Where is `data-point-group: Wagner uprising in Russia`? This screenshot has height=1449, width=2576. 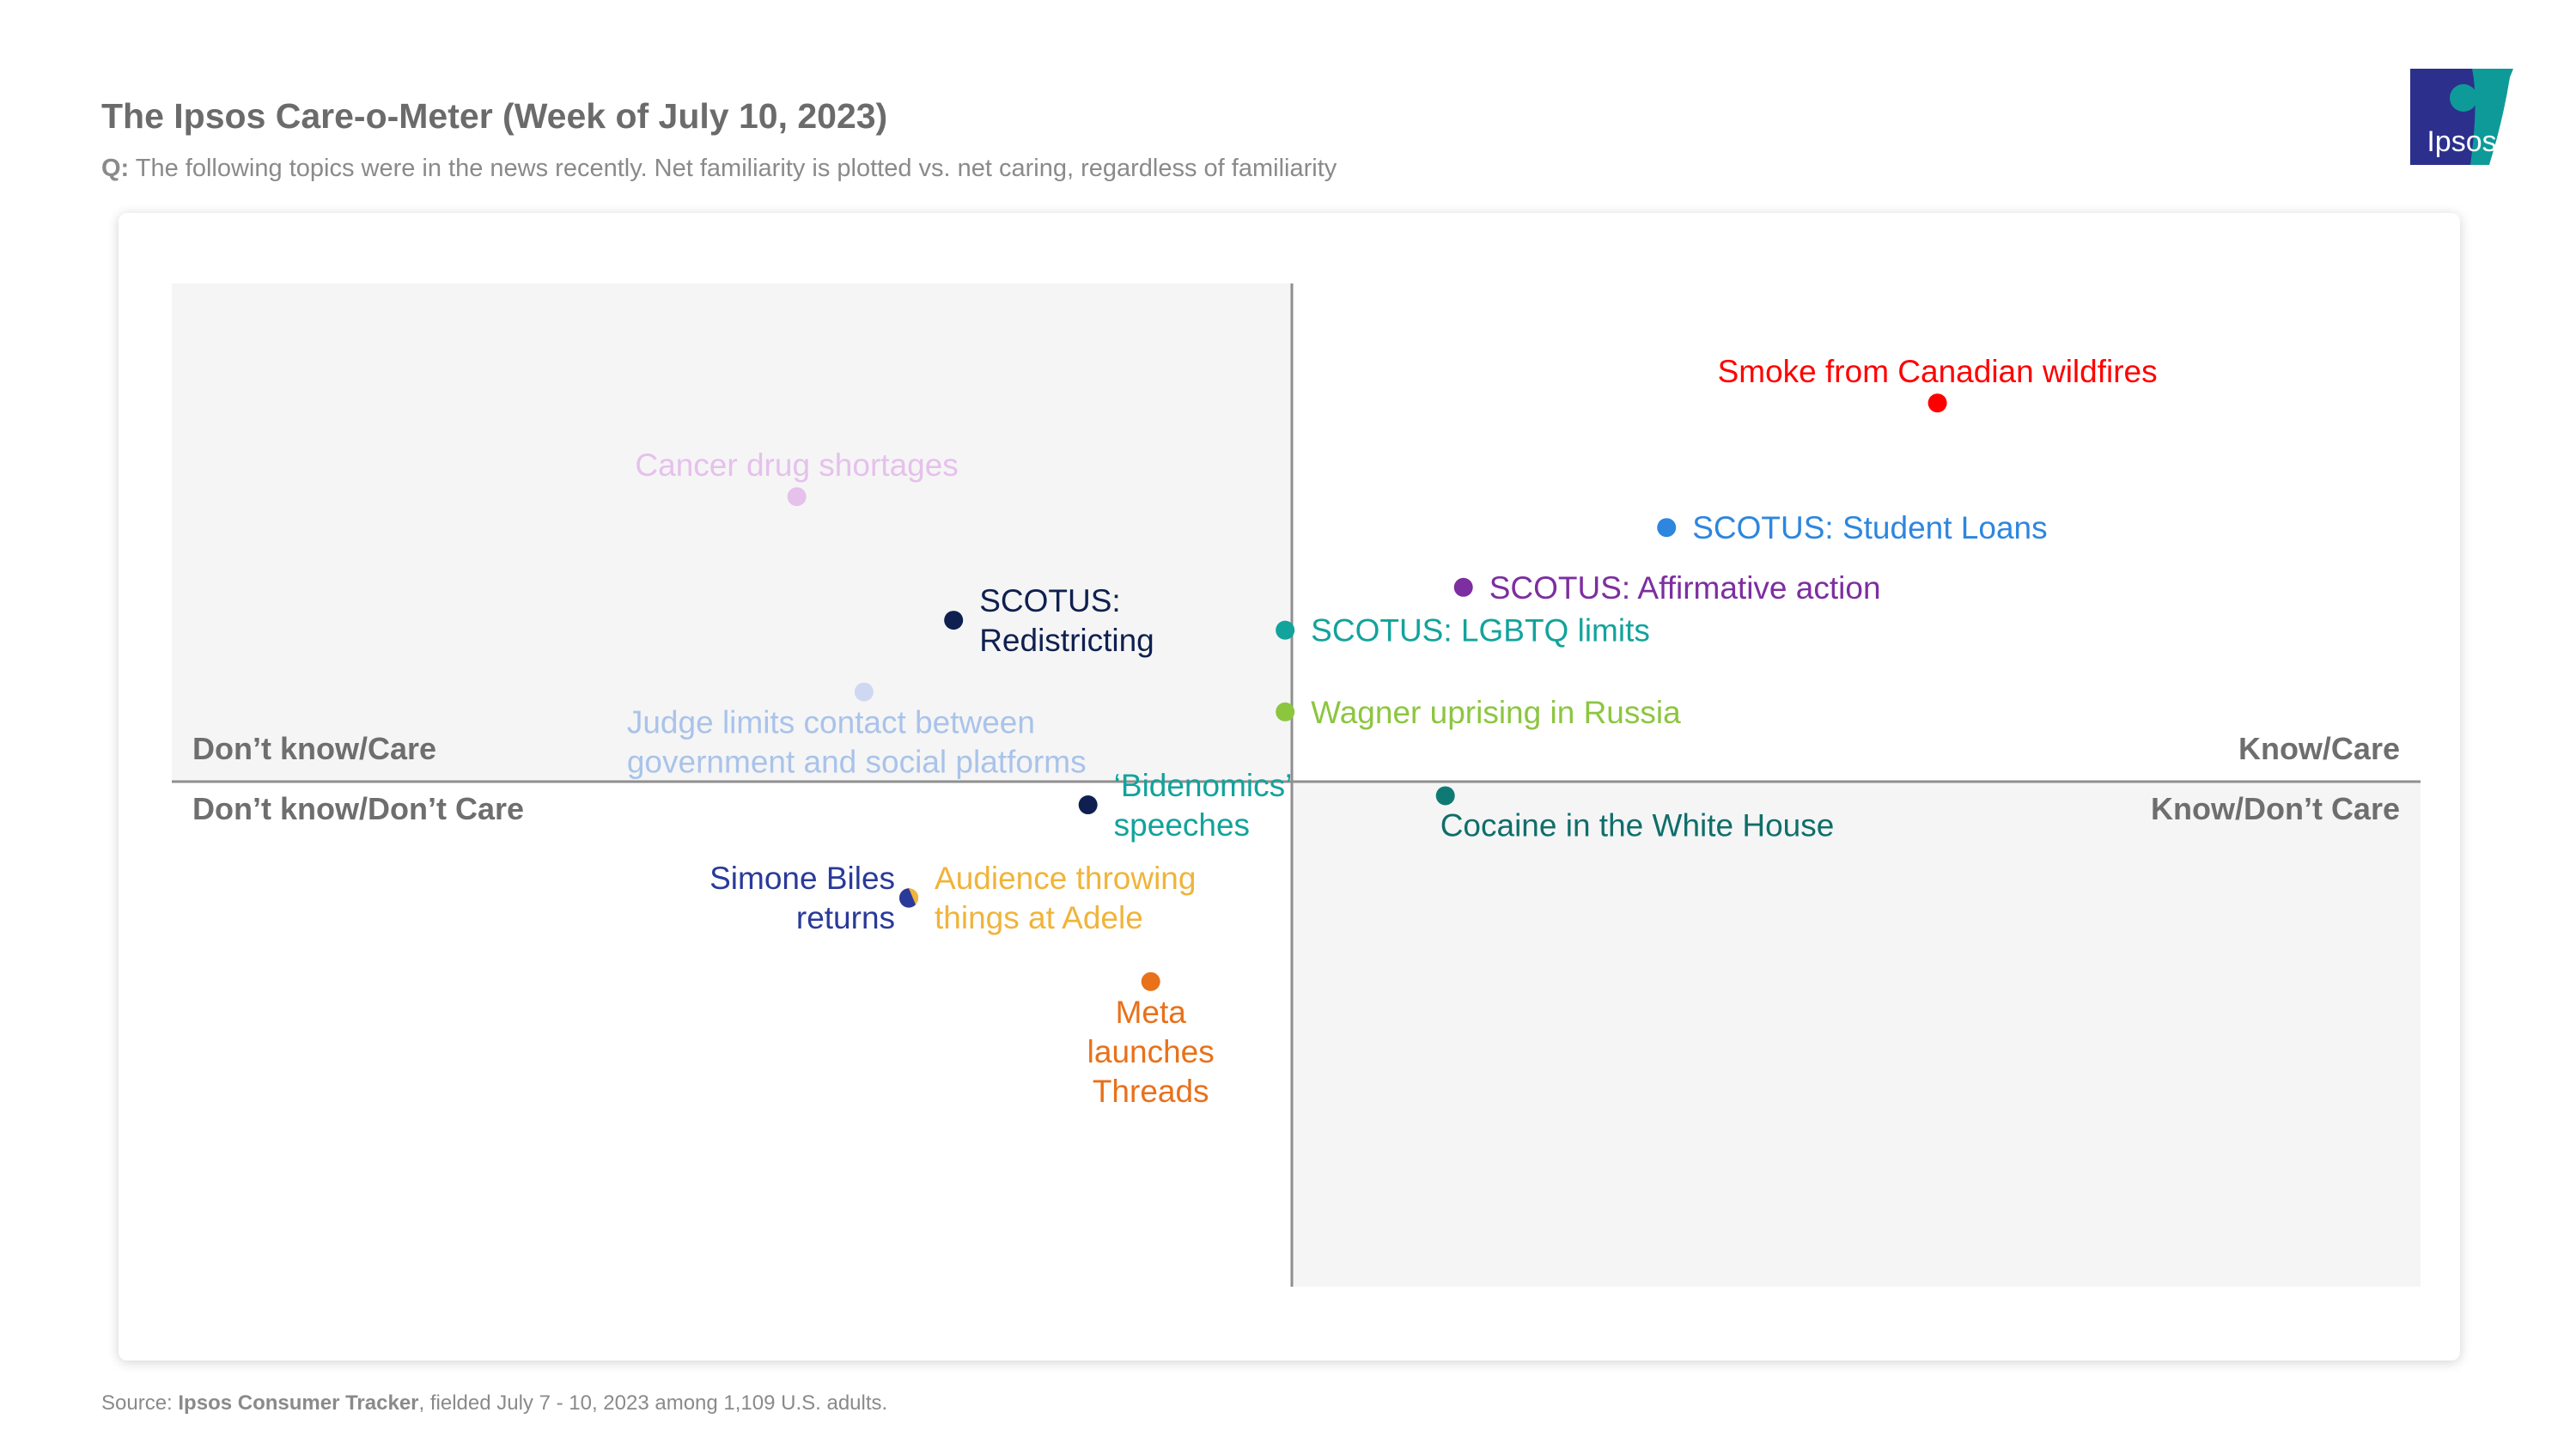
data-point-group: Wagner uprising in Russia is located at coordinates (1478, 712).